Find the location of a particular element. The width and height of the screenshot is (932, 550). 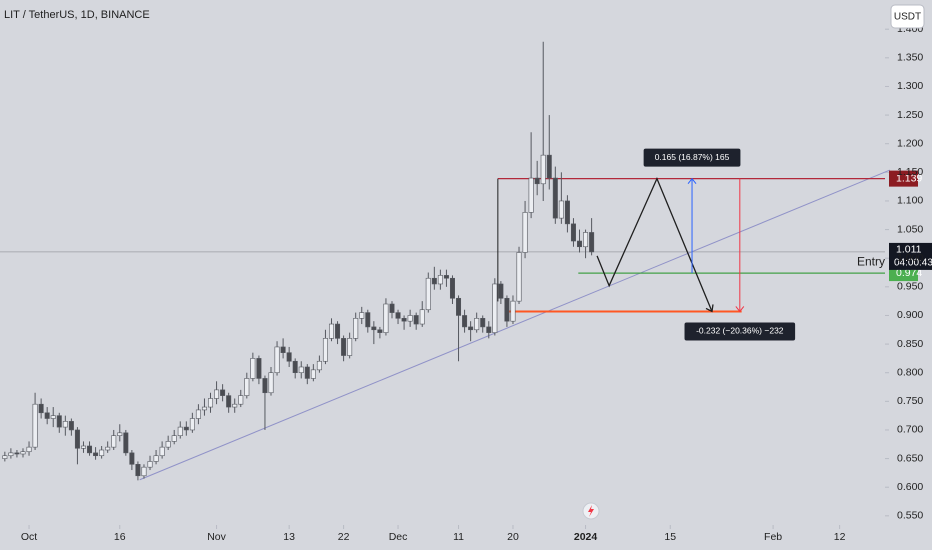

measure-label: 0.165 (16.87%) 165 is located at coordinates (692, 157).